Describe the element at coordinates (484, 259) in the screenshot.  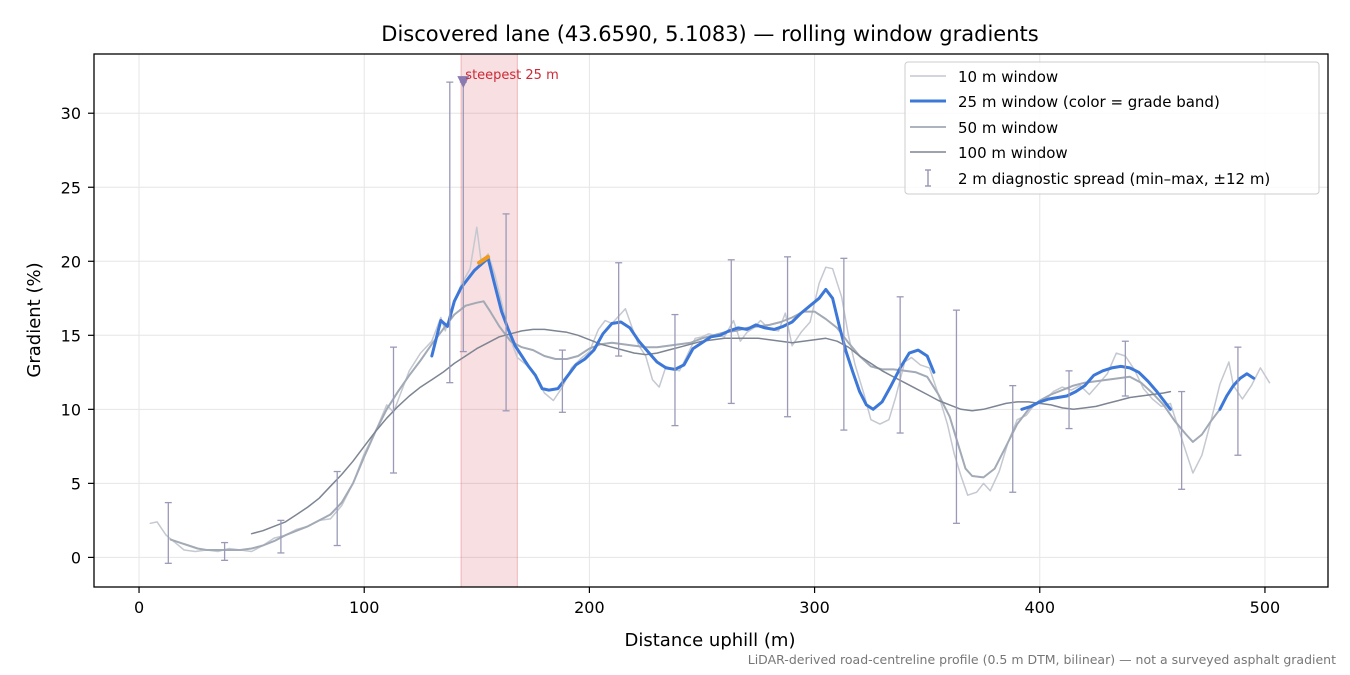
I see `steepest-peak-accent` at that location.